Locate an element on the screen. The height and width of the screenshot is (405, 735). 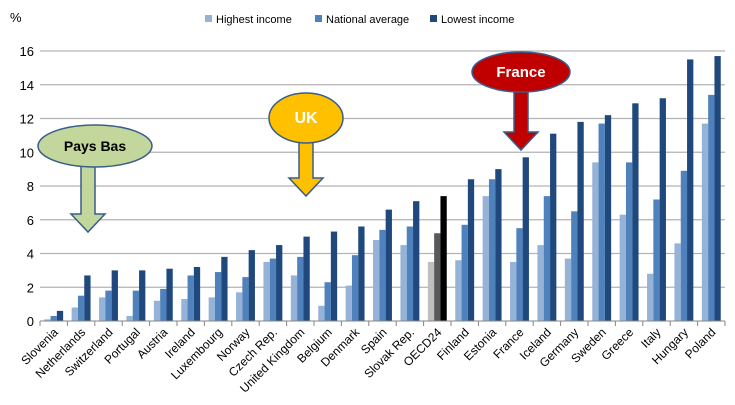
y-tick-label: 8 is located at coordinates (30, 186).